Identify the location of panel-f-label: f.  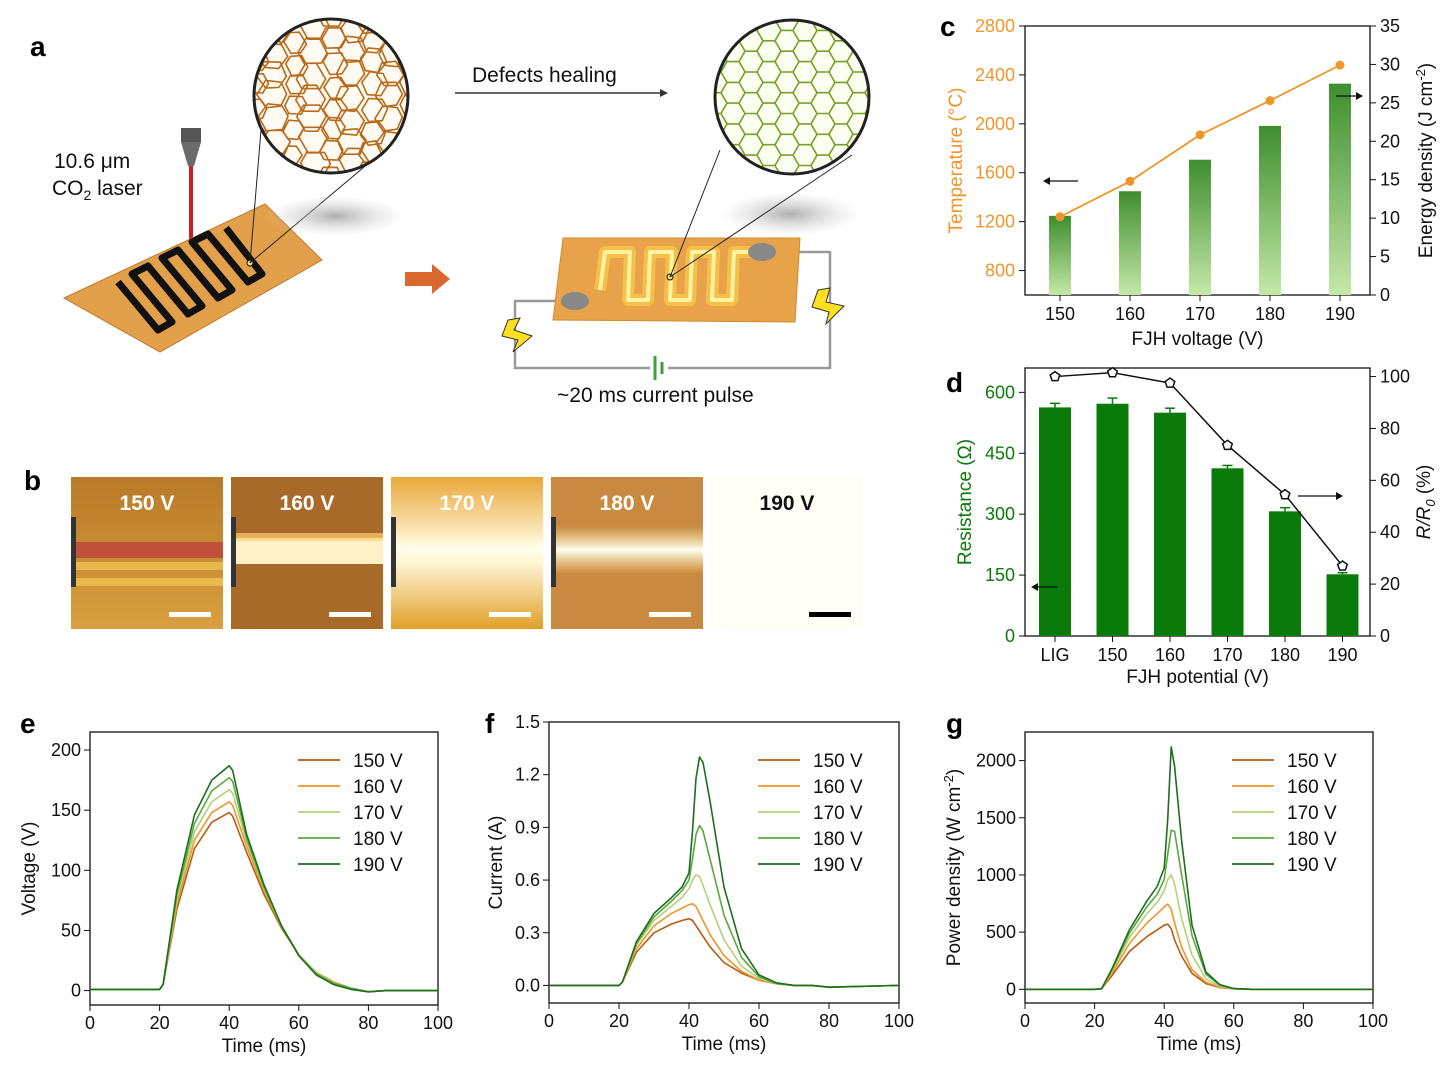
(490, 723).